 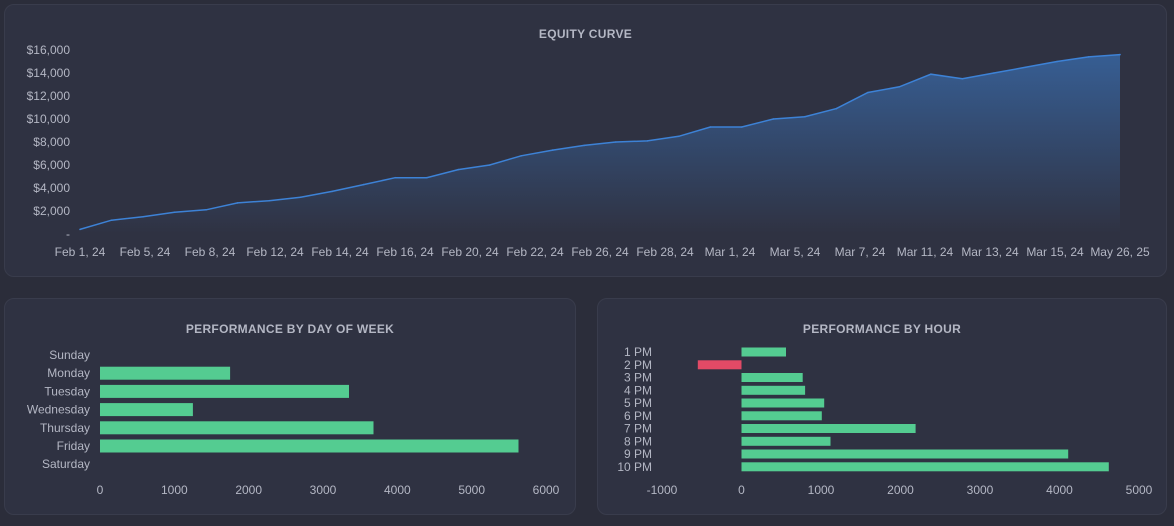 What do you see at coordinates (638, 403) in the screenshot?
I see `hour-category-label: 5 PM` at bounding box center [638, 403].